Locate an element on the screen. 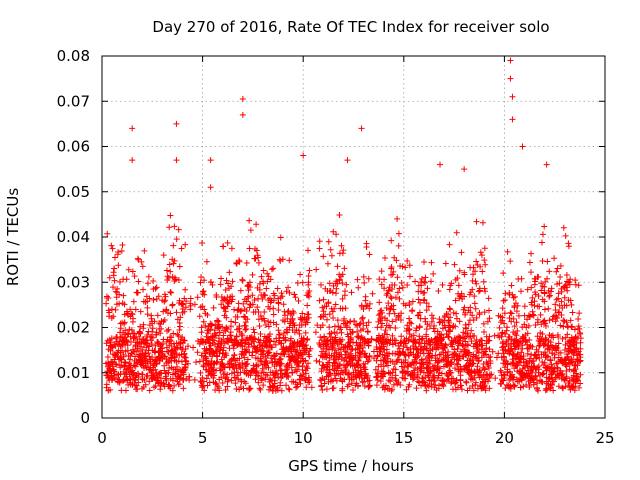  x-tick-label: 25 is located at coordinates (604, 438).